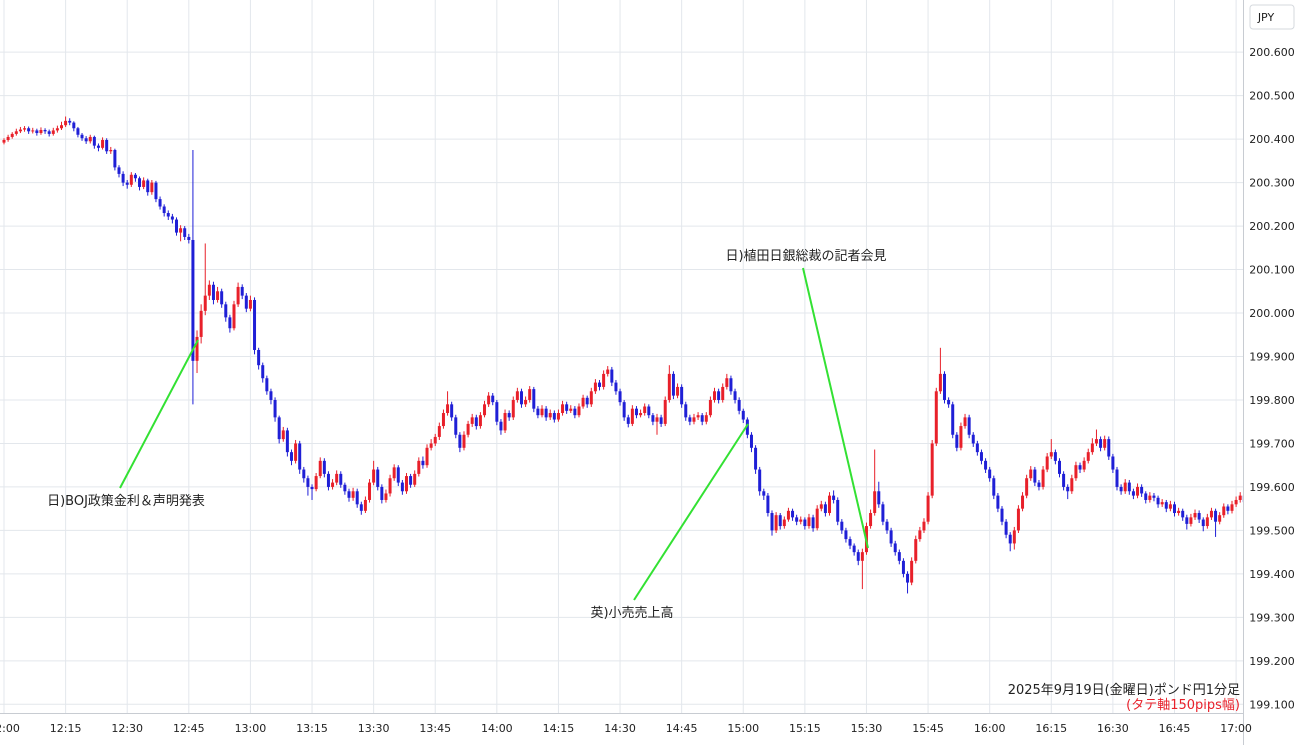  Describe the element at coordinates (1113, 728) in the screenshot. I see `x-tick-label: 16:30` at that location.